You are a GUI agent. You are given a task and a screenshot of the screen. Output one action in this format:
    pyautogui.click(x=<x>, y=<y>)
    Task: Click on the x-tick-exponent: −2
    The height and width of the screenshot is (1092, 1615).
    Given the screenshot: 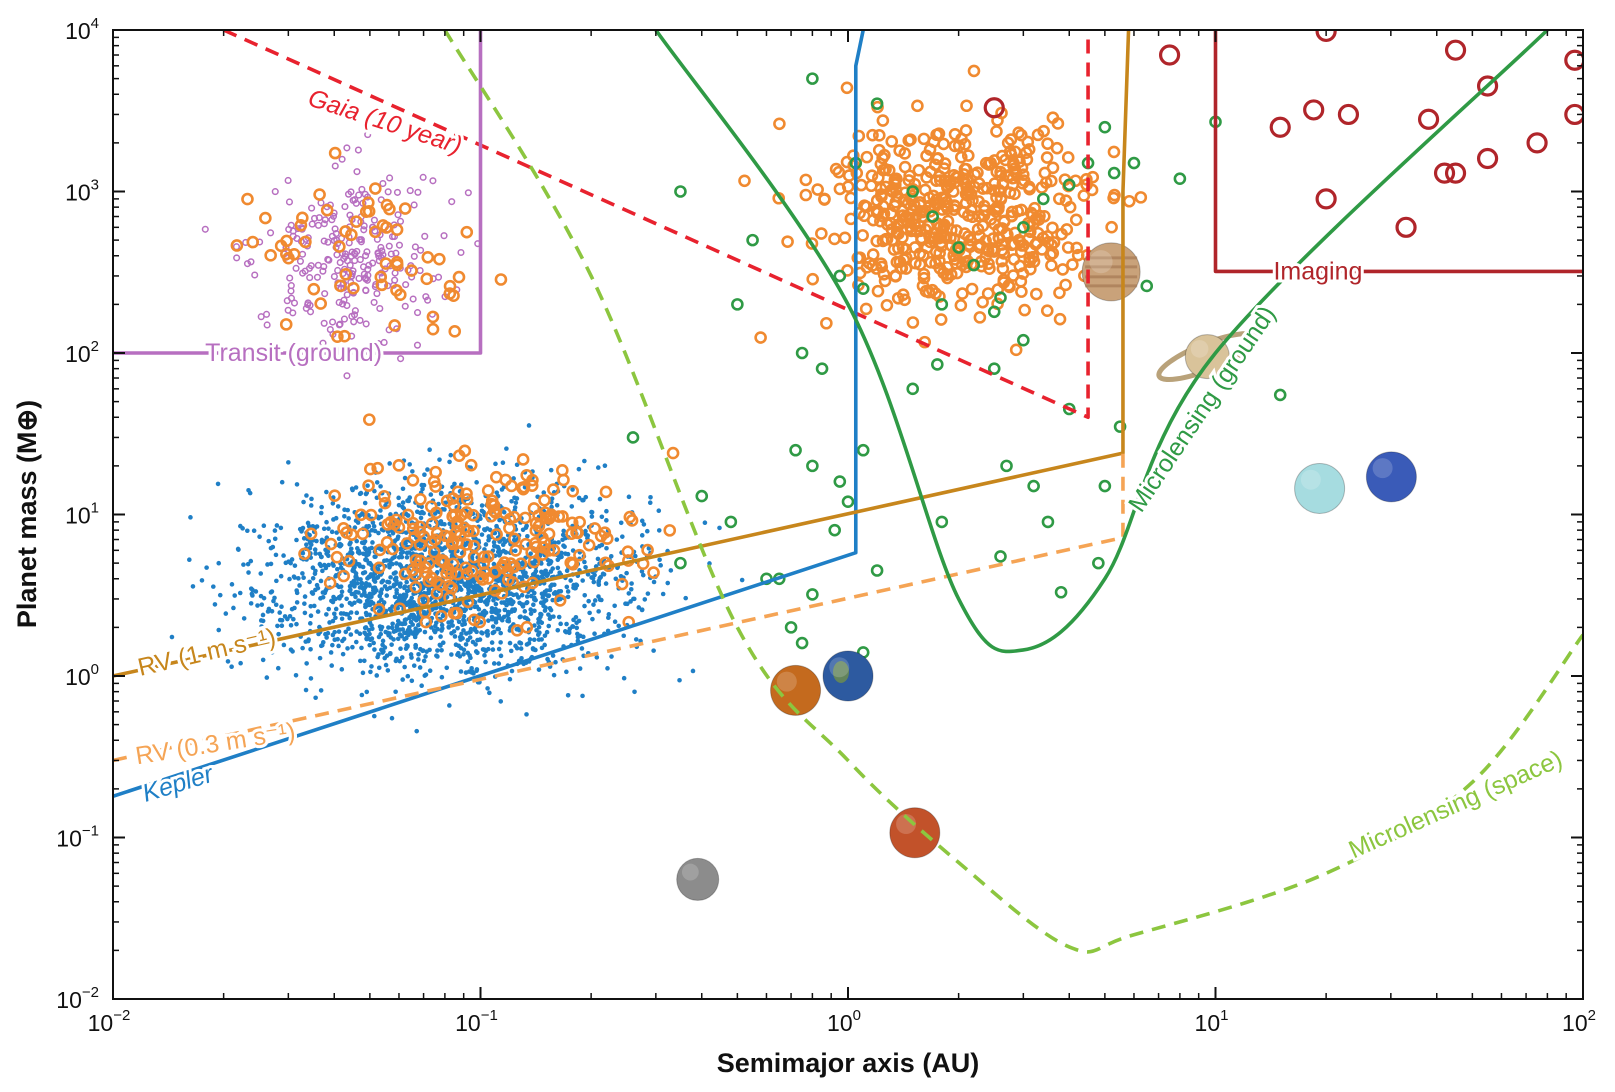 What is the action you would take?
    pyautogui.click(x=121, y=1015)
    